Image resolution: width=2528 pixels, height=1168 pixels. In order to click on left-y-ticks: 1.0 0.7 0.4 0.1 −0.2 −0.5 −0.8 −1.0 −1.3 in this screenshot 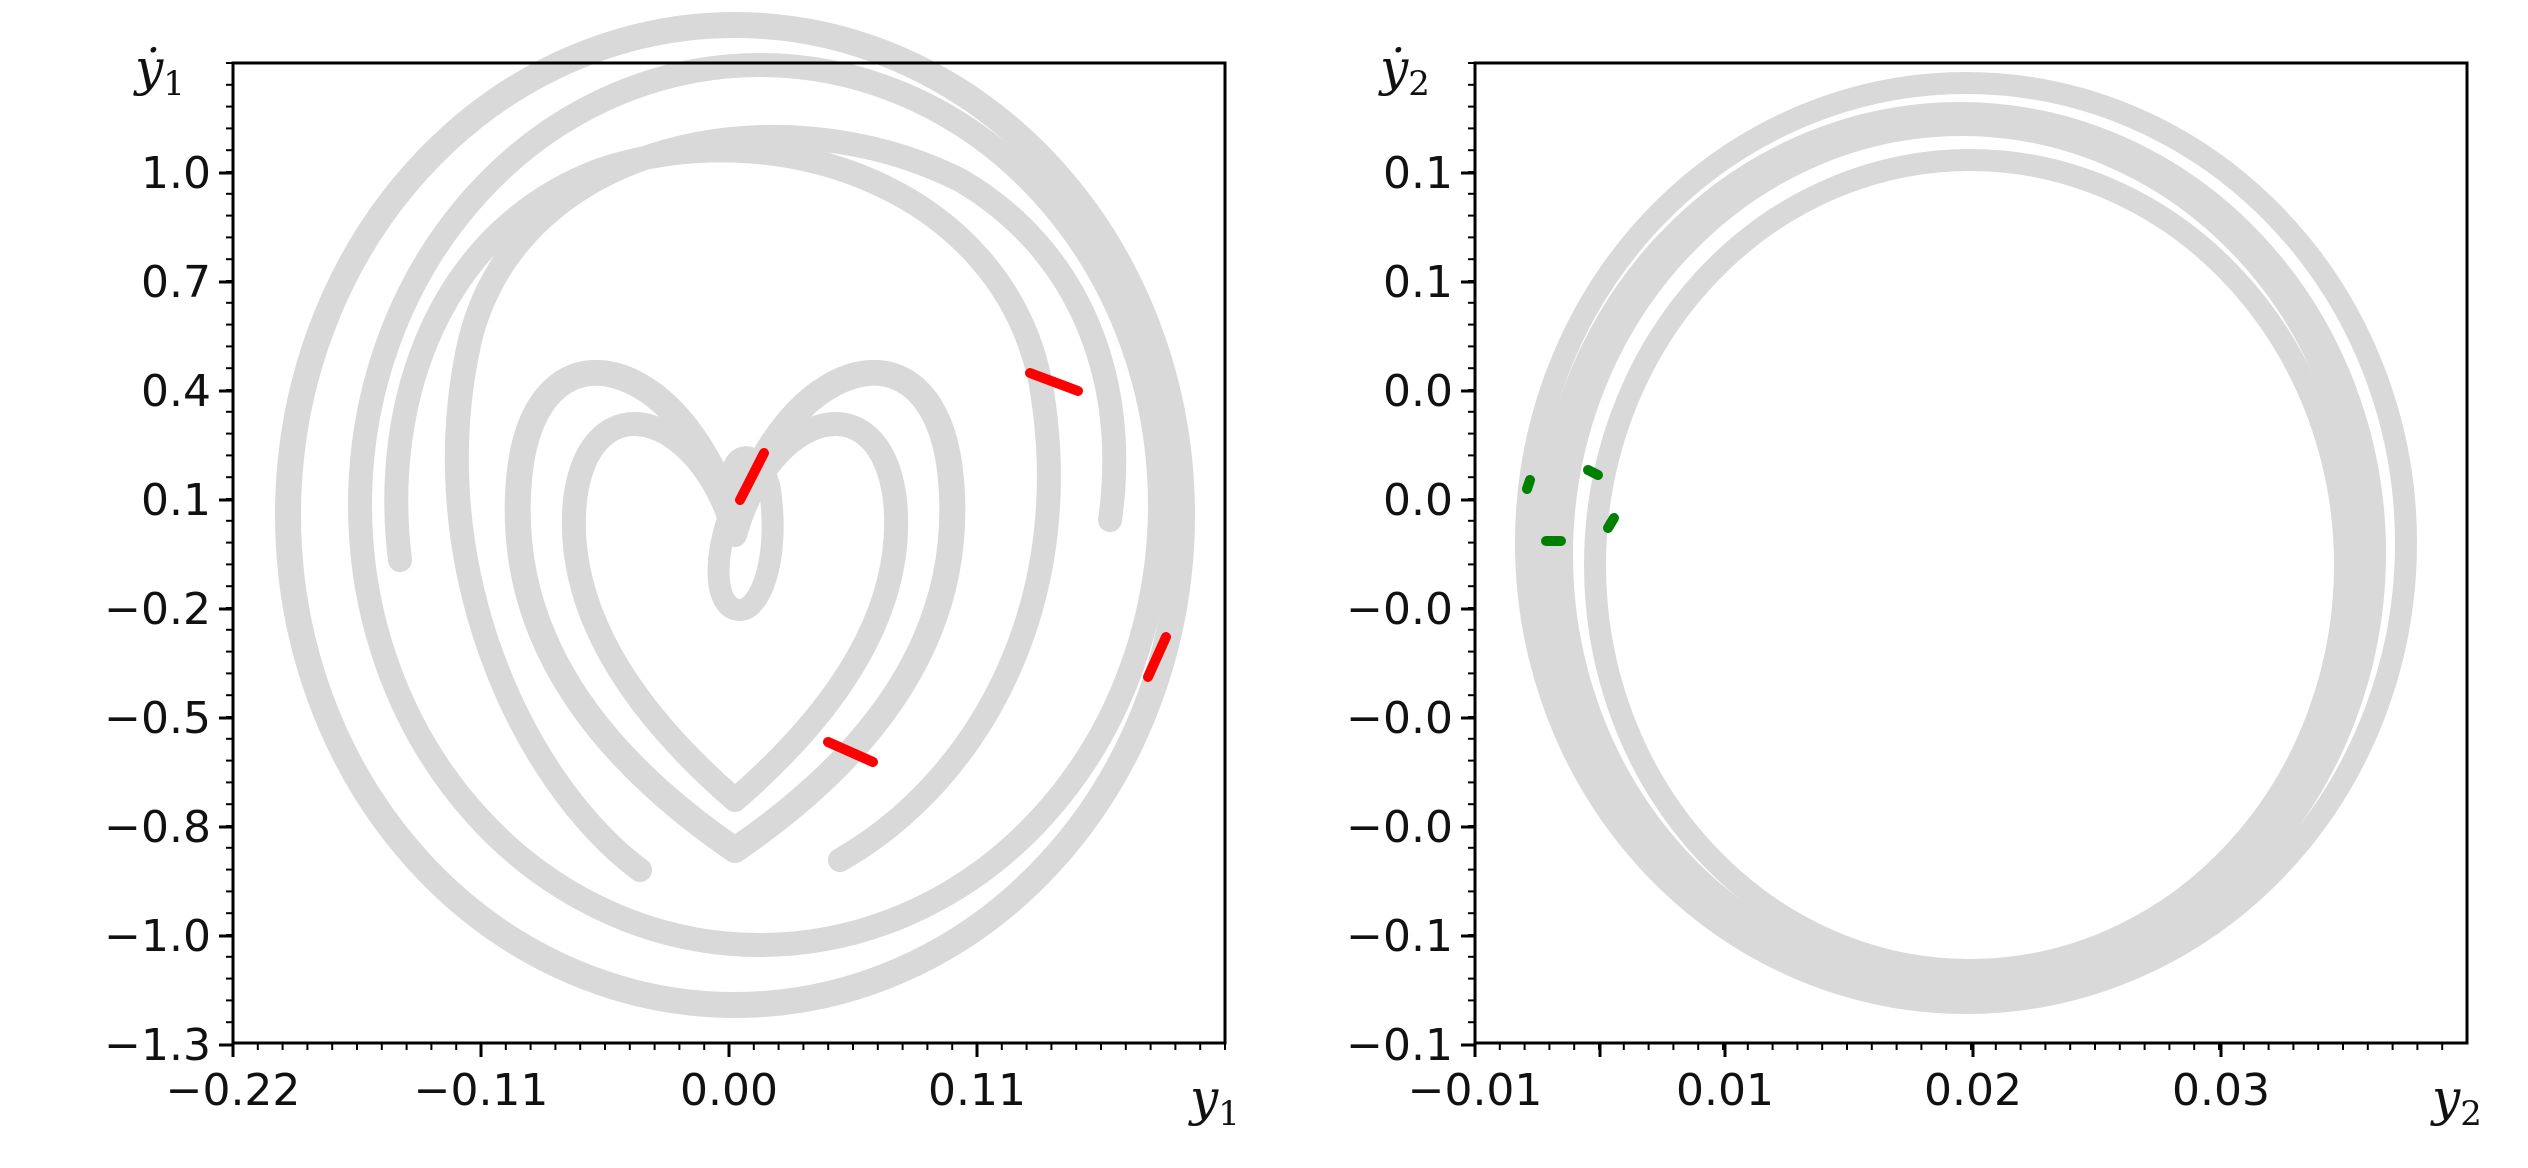, I will do `click(168, 609)`.